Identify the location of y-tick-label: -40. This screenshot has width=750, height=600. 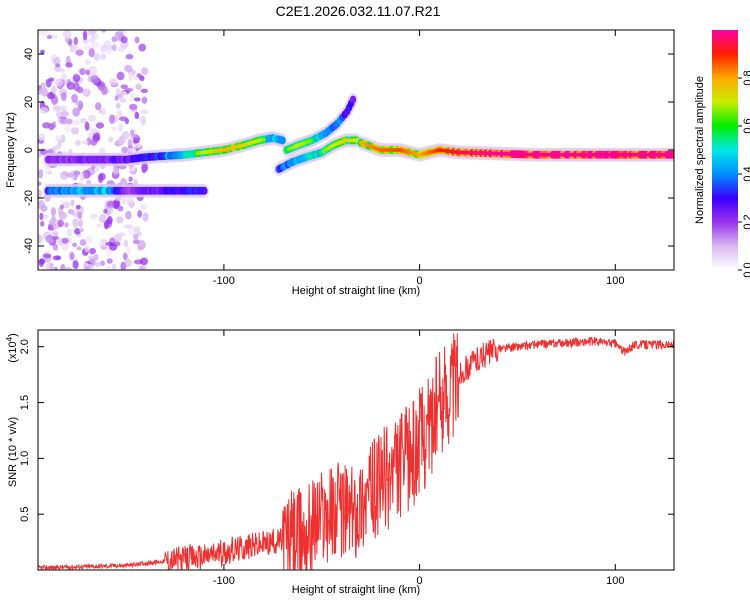
(29, 246).